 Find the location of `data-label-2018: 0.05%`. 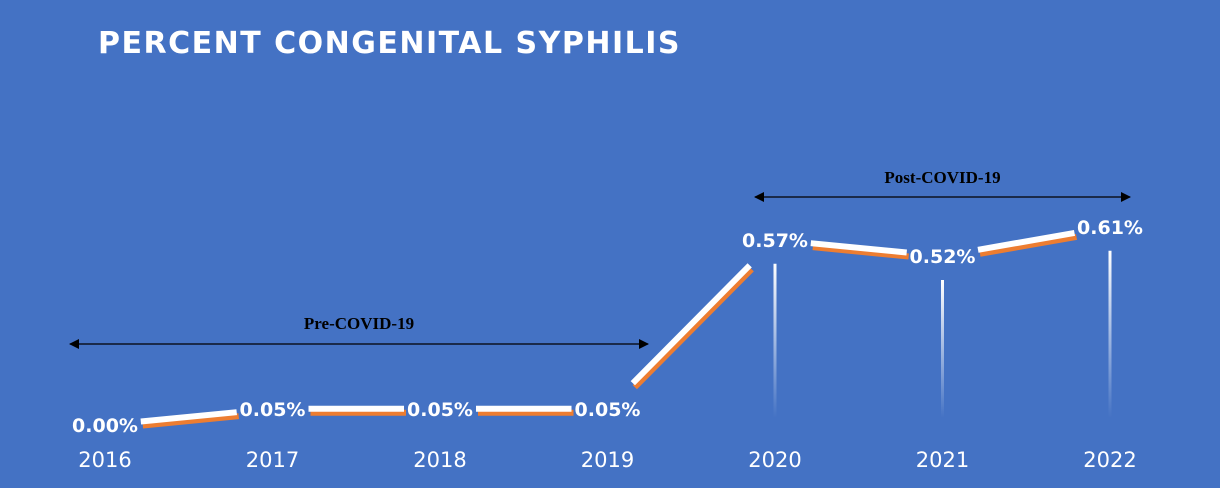

data-label-2018: 0.05% is located at coordinates (440, 410).